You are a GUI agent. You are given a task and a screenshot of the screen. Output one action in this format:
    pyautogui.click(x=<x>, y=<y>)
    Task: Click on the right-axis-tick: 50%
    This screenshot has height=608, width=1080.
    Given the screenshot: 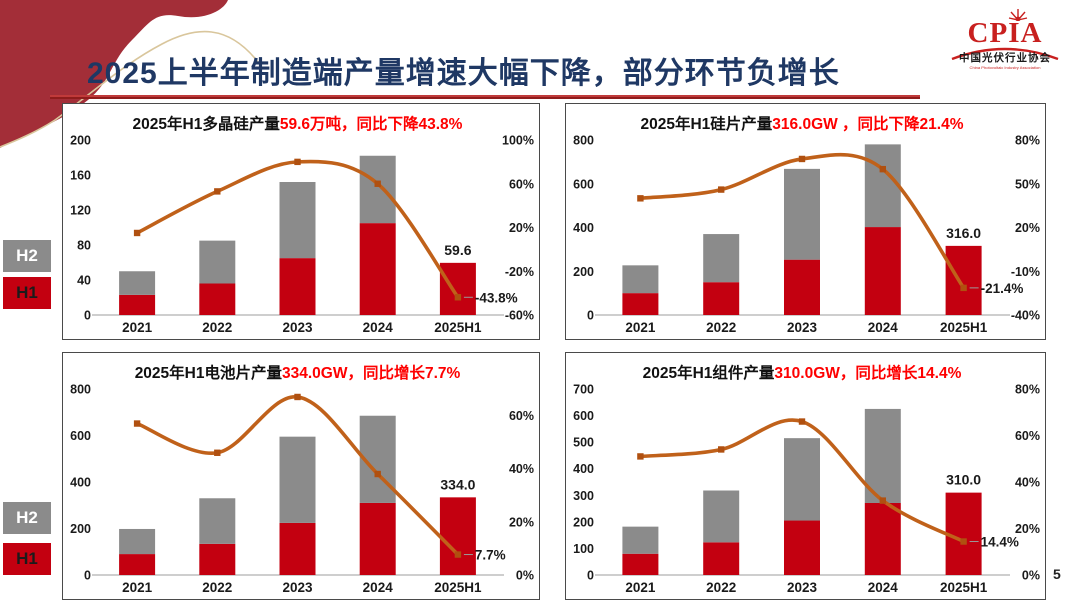 What is the action you would take?
    pyautogui.click(x=1027, y=184)
    